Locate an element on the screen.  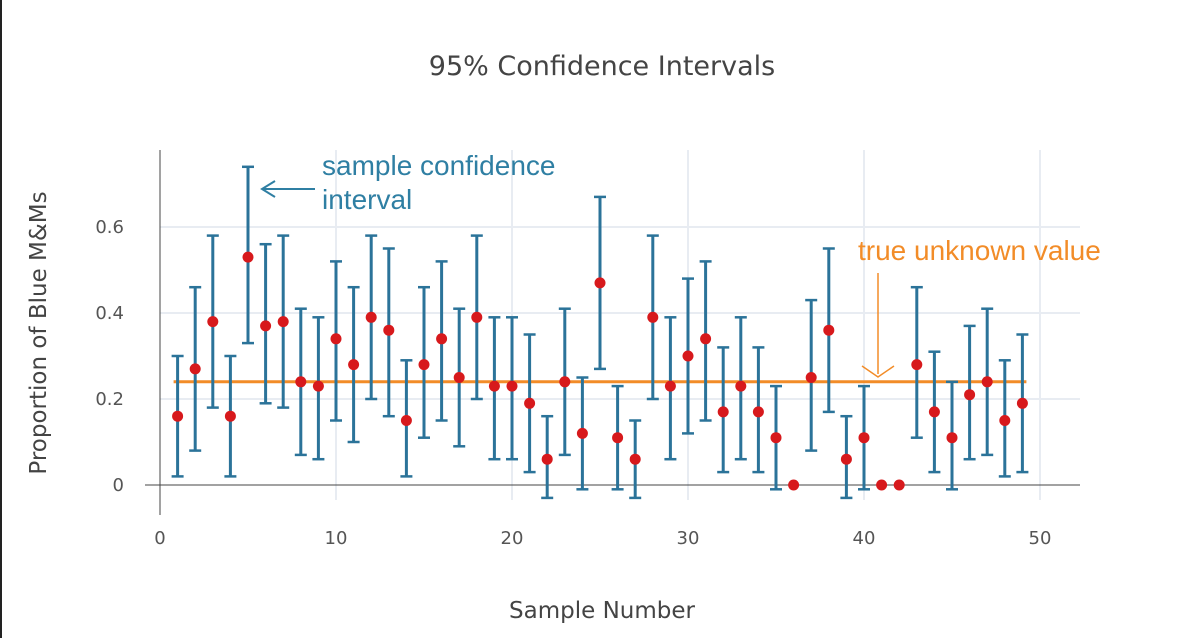
y-axis-label: Proportion of Blue M&Ms is located at coordinates (39, 332).